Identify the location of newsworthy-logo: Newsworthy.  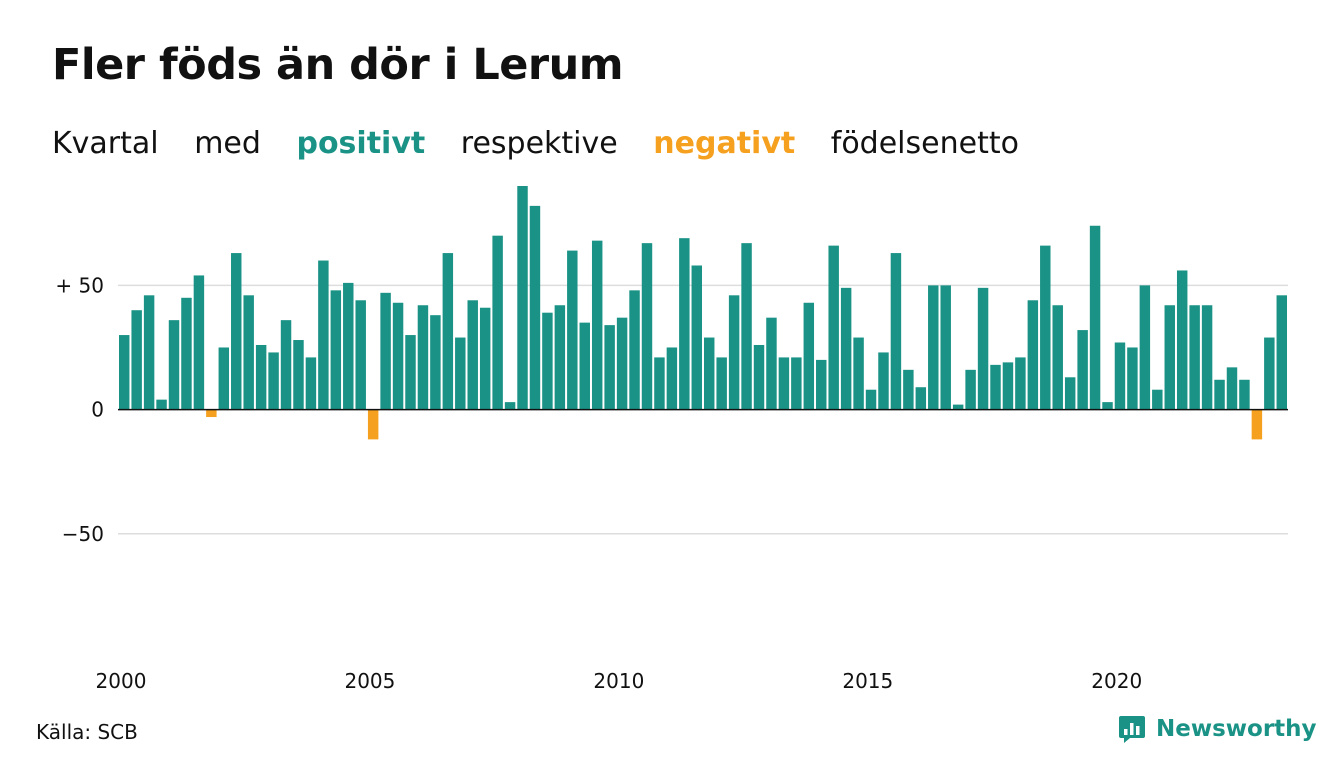
(1217, 729).